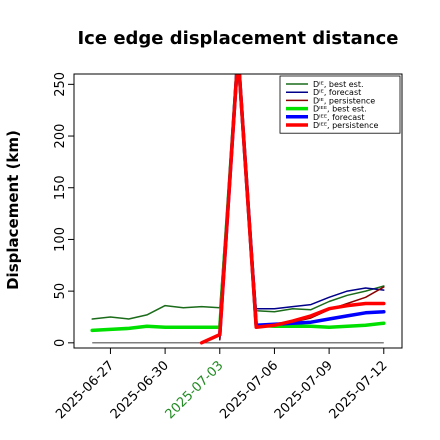 Image resolution: width=440 pixels, height=440 pixels. I want to click on y-axis-label: Displacement (km), so click(13, 210).